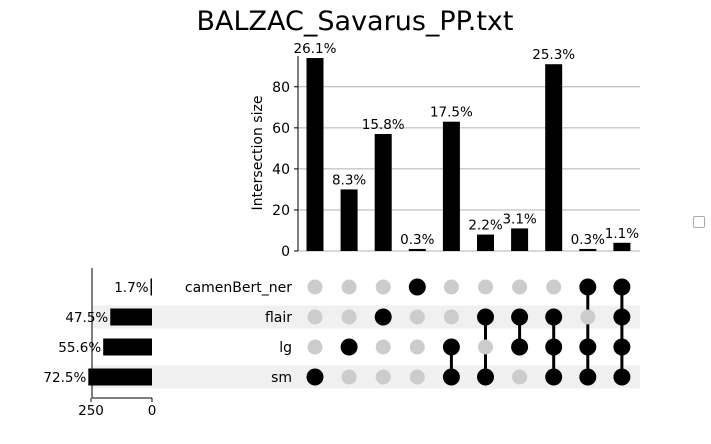 Image resolution: width=711 pixels, height=444 pixels. Describe the element at coordinates (383, 125) in the screenshot. I see `intersection-bar-label: 15.8%` at that location.